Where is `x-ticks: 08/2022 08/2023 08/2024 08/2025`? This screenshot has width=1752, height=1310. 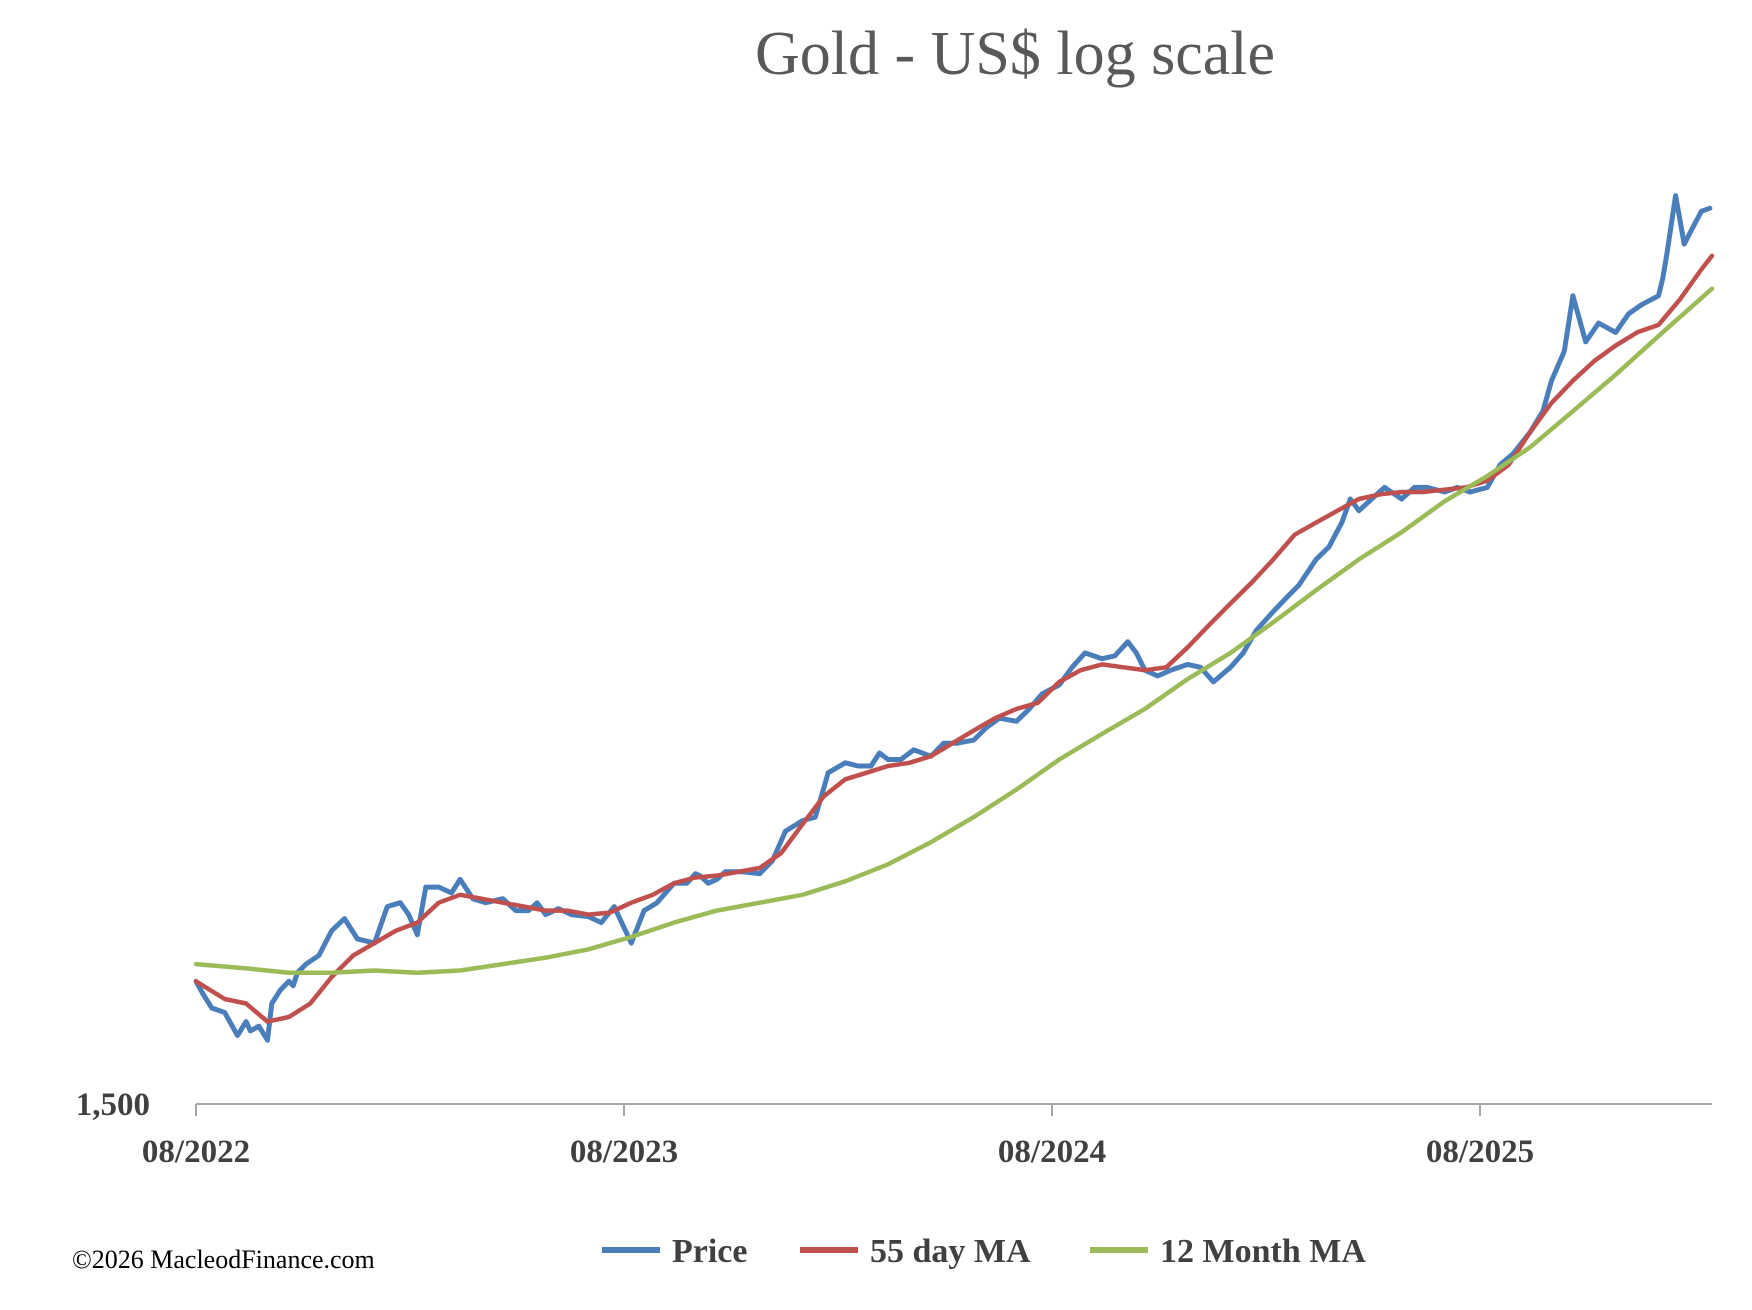 x-ticks: 08/2022 08/2023 08/2024 08/2025 is located at coordinates (838, 1137).